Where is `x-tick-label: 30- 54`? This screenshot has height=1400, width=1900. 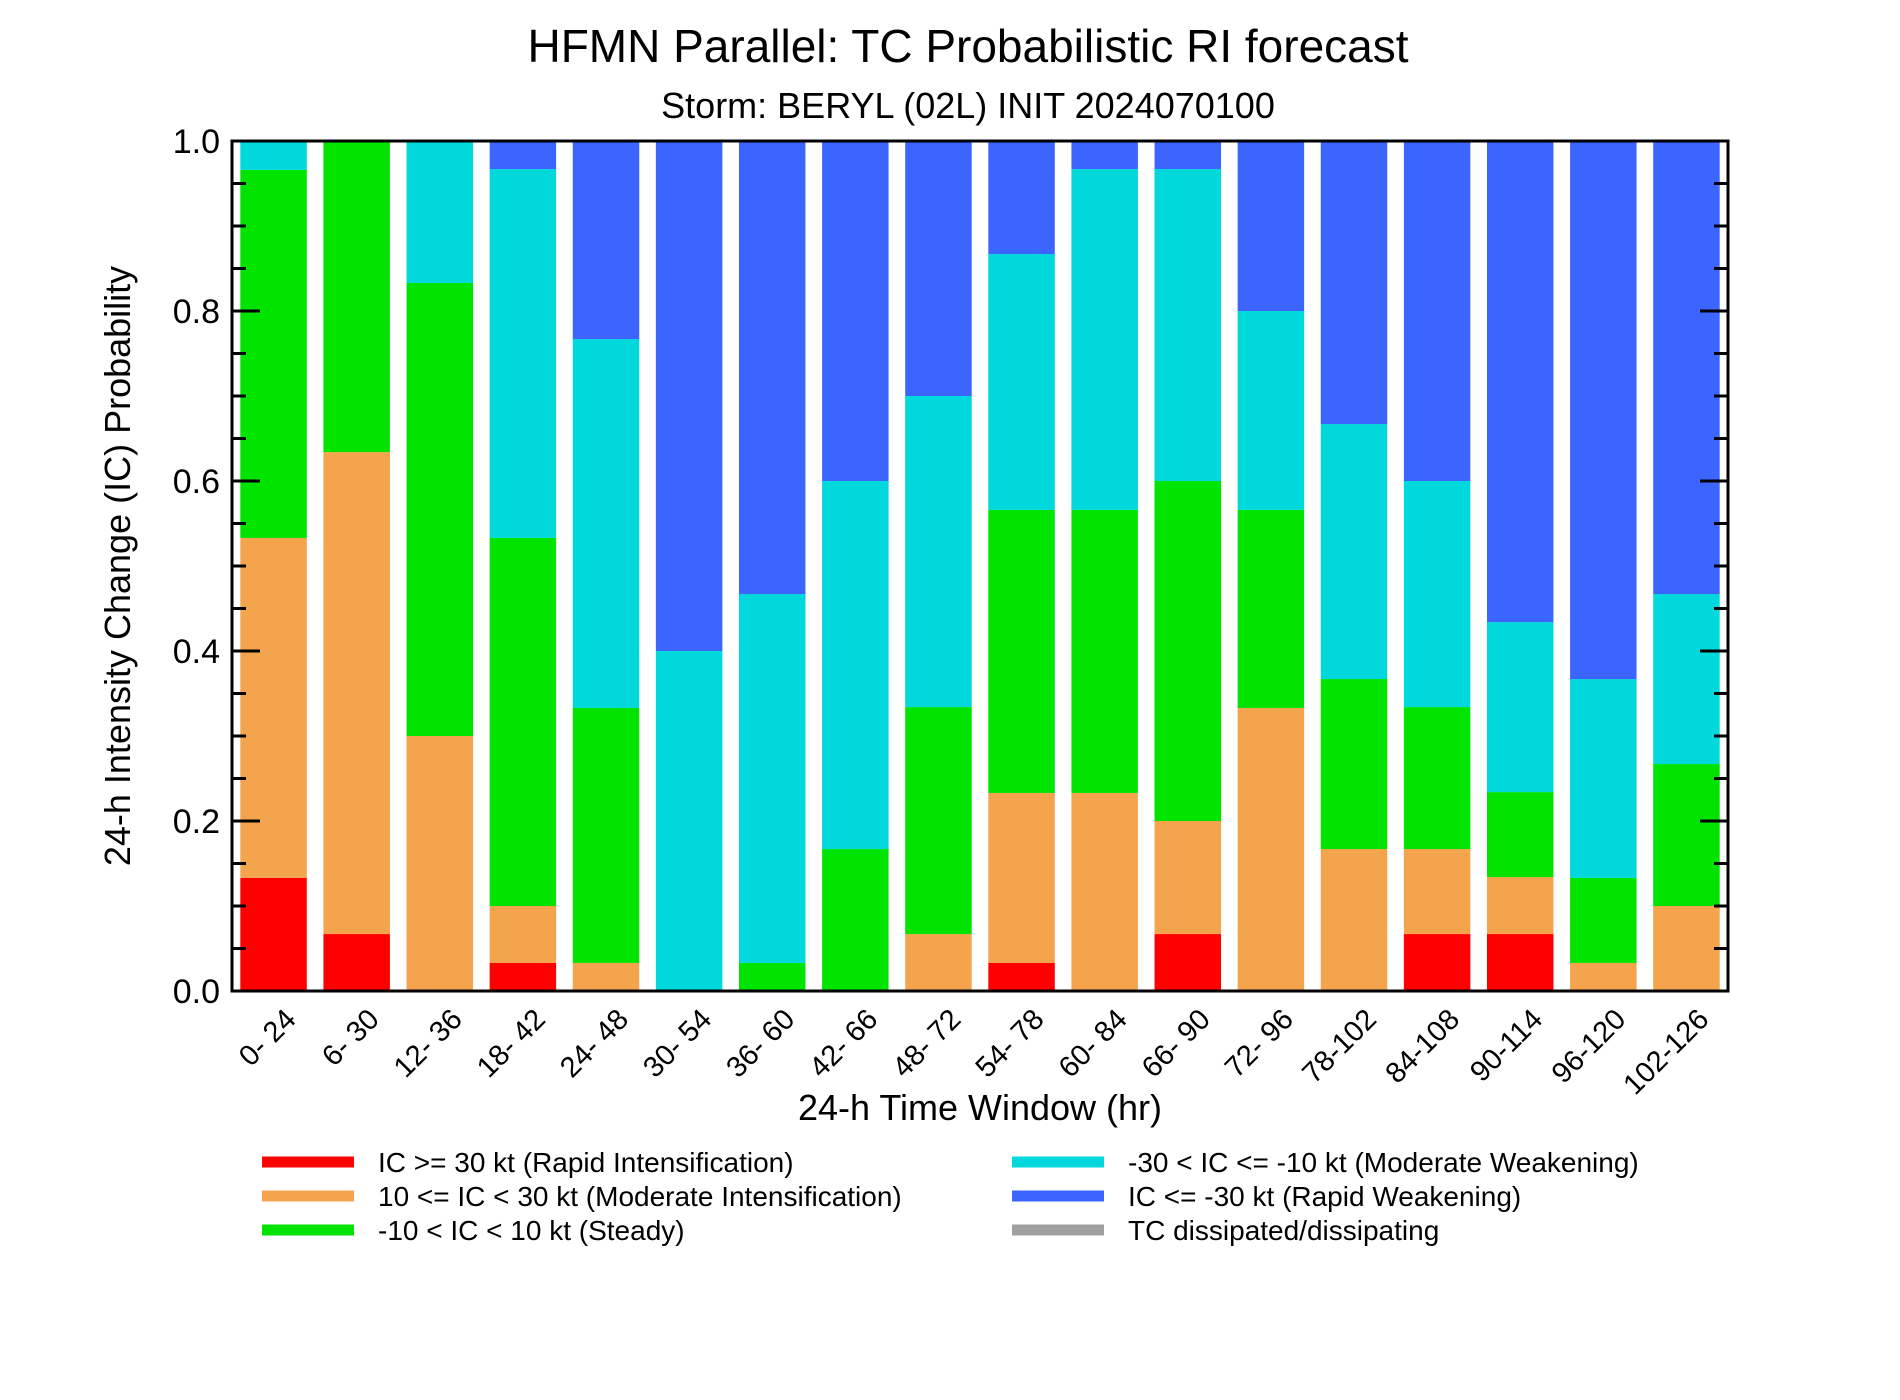 x-tick-label: 30- 54 is located at coordinates (677, 1043).